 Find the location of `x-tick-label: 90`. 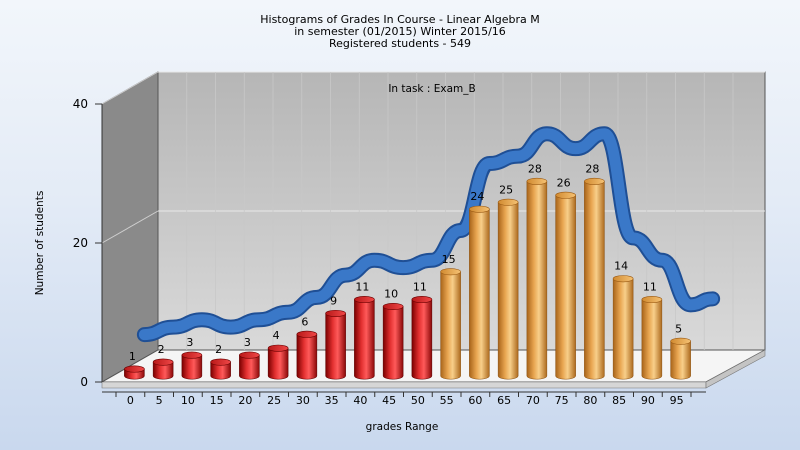

x-tick-label: 90 is located at coordinates (648, 400).